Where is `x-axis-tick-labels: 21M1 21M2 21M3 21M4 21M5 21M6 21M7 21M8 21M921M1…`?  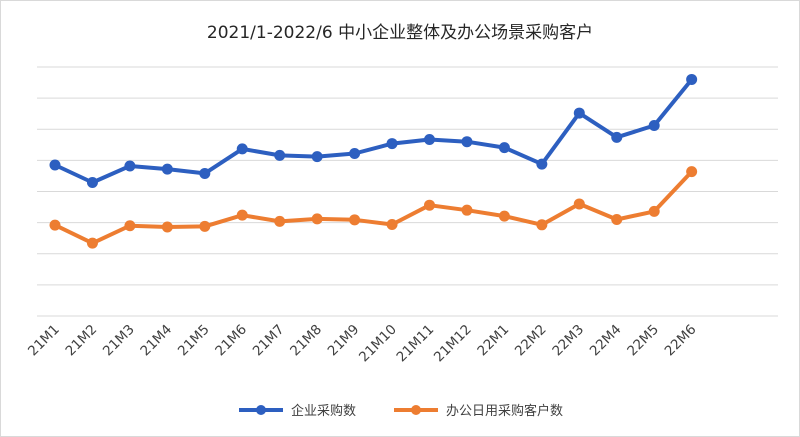
x-axis-tick-labels: 21M1 21M2 21M3 21M4 21M5 21M6 21M7 21M8 21M921M1… is located at coordinates (362, 344).